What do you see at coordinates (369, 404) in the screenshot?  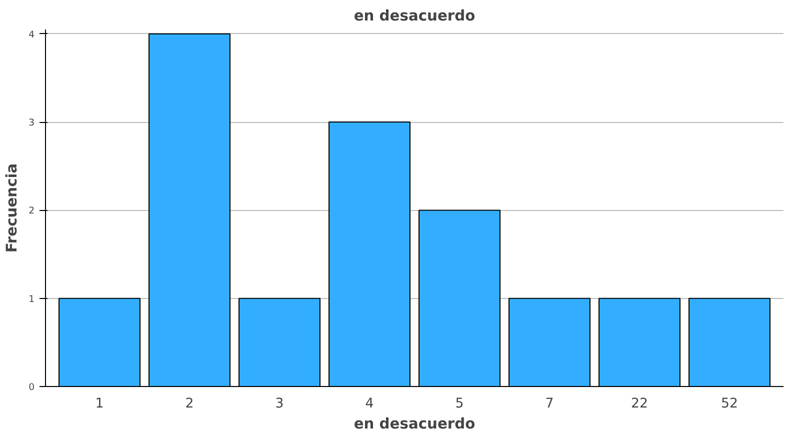 I see `x-tick-label: 4` at bounding box center [369, 404].